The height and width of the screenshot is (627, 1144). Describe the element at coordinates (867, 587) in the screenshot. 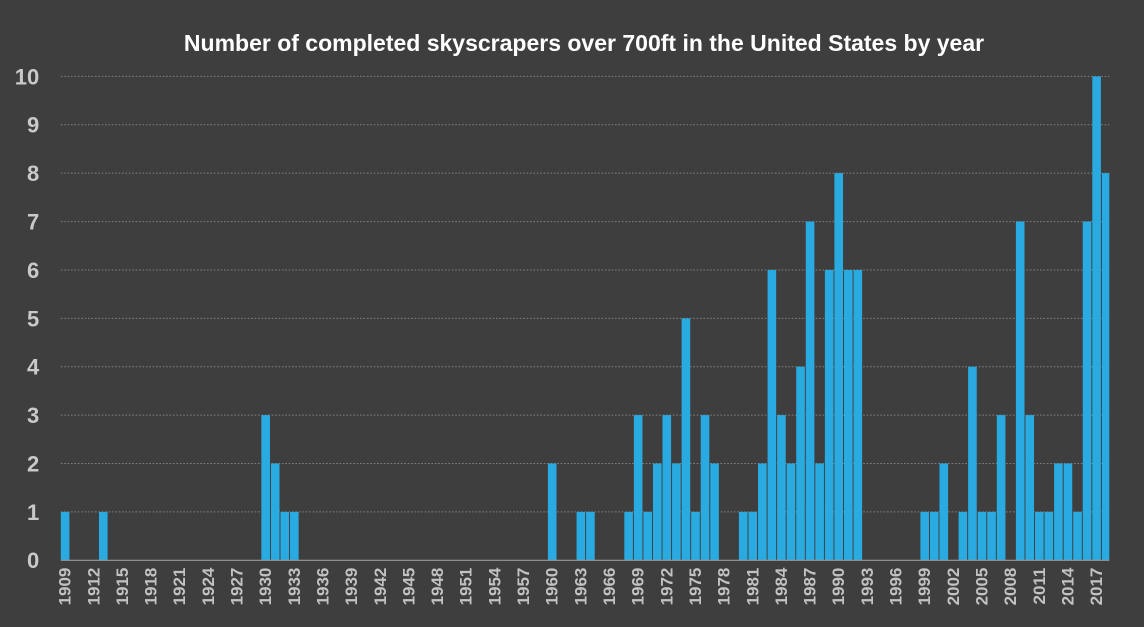

I see `svg-text: 1993` at that location.